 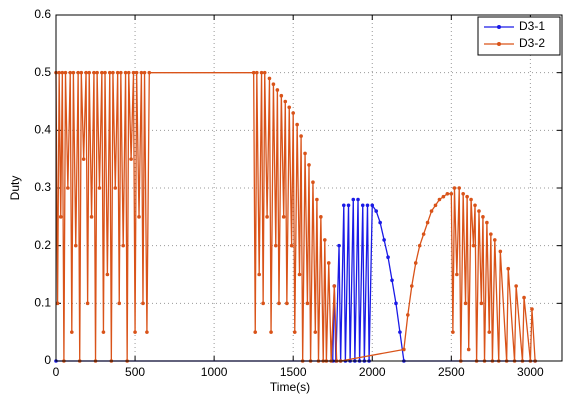 What do you see at coordinates (451, 372) in the screenshot?
I see `x-tick-label: 2500` at bounding box center [451, 372].